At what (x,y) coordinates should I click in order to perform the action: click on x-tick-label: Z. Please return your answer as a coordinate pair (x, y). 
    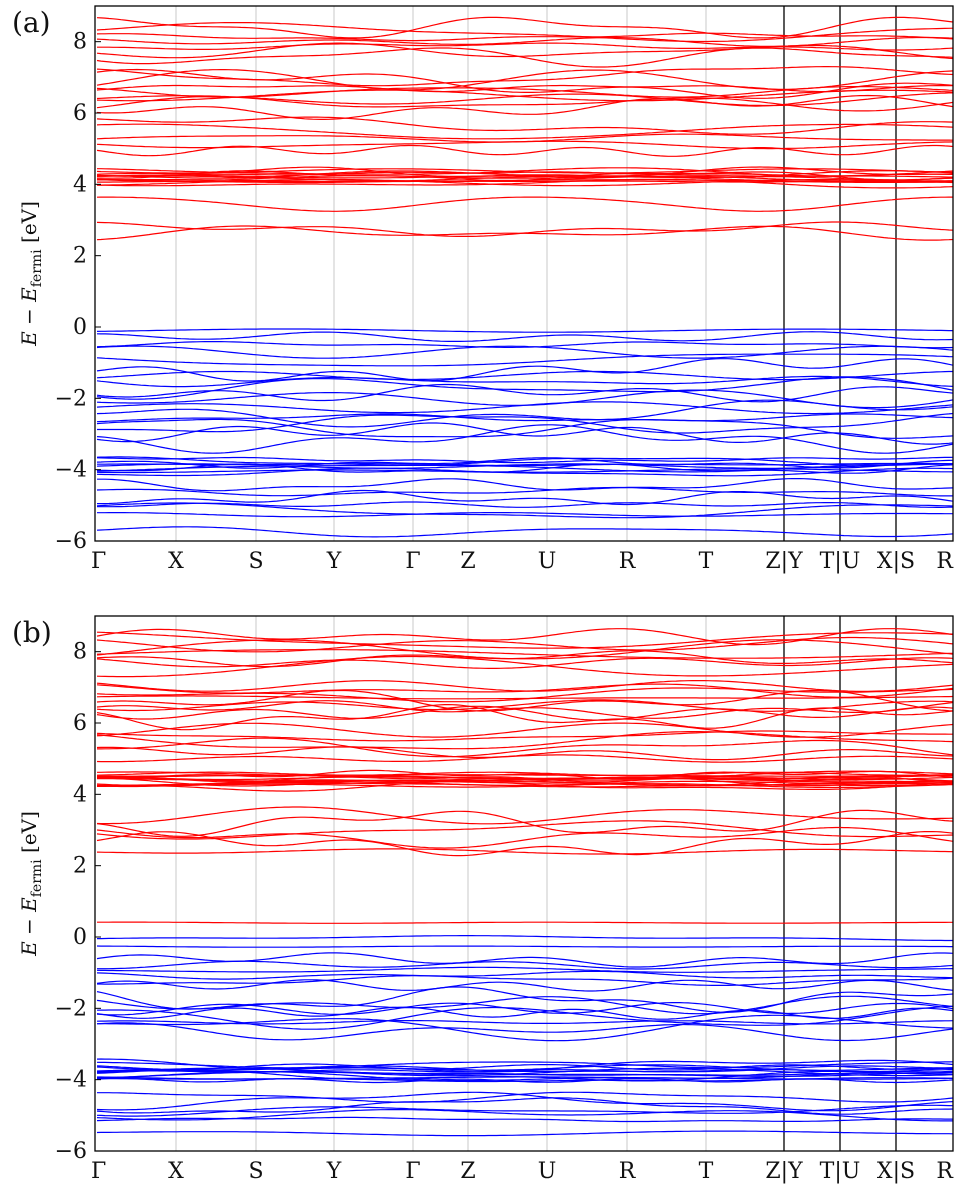
    Looking at the image, I should click on (467, 1171).